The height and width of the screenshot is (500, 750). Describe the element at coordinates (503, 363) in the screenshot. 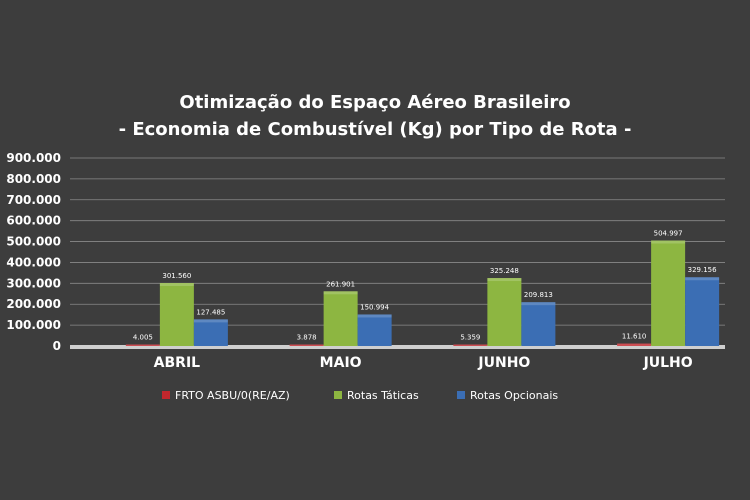

I see `x-category-label: JUNHO` at that location.